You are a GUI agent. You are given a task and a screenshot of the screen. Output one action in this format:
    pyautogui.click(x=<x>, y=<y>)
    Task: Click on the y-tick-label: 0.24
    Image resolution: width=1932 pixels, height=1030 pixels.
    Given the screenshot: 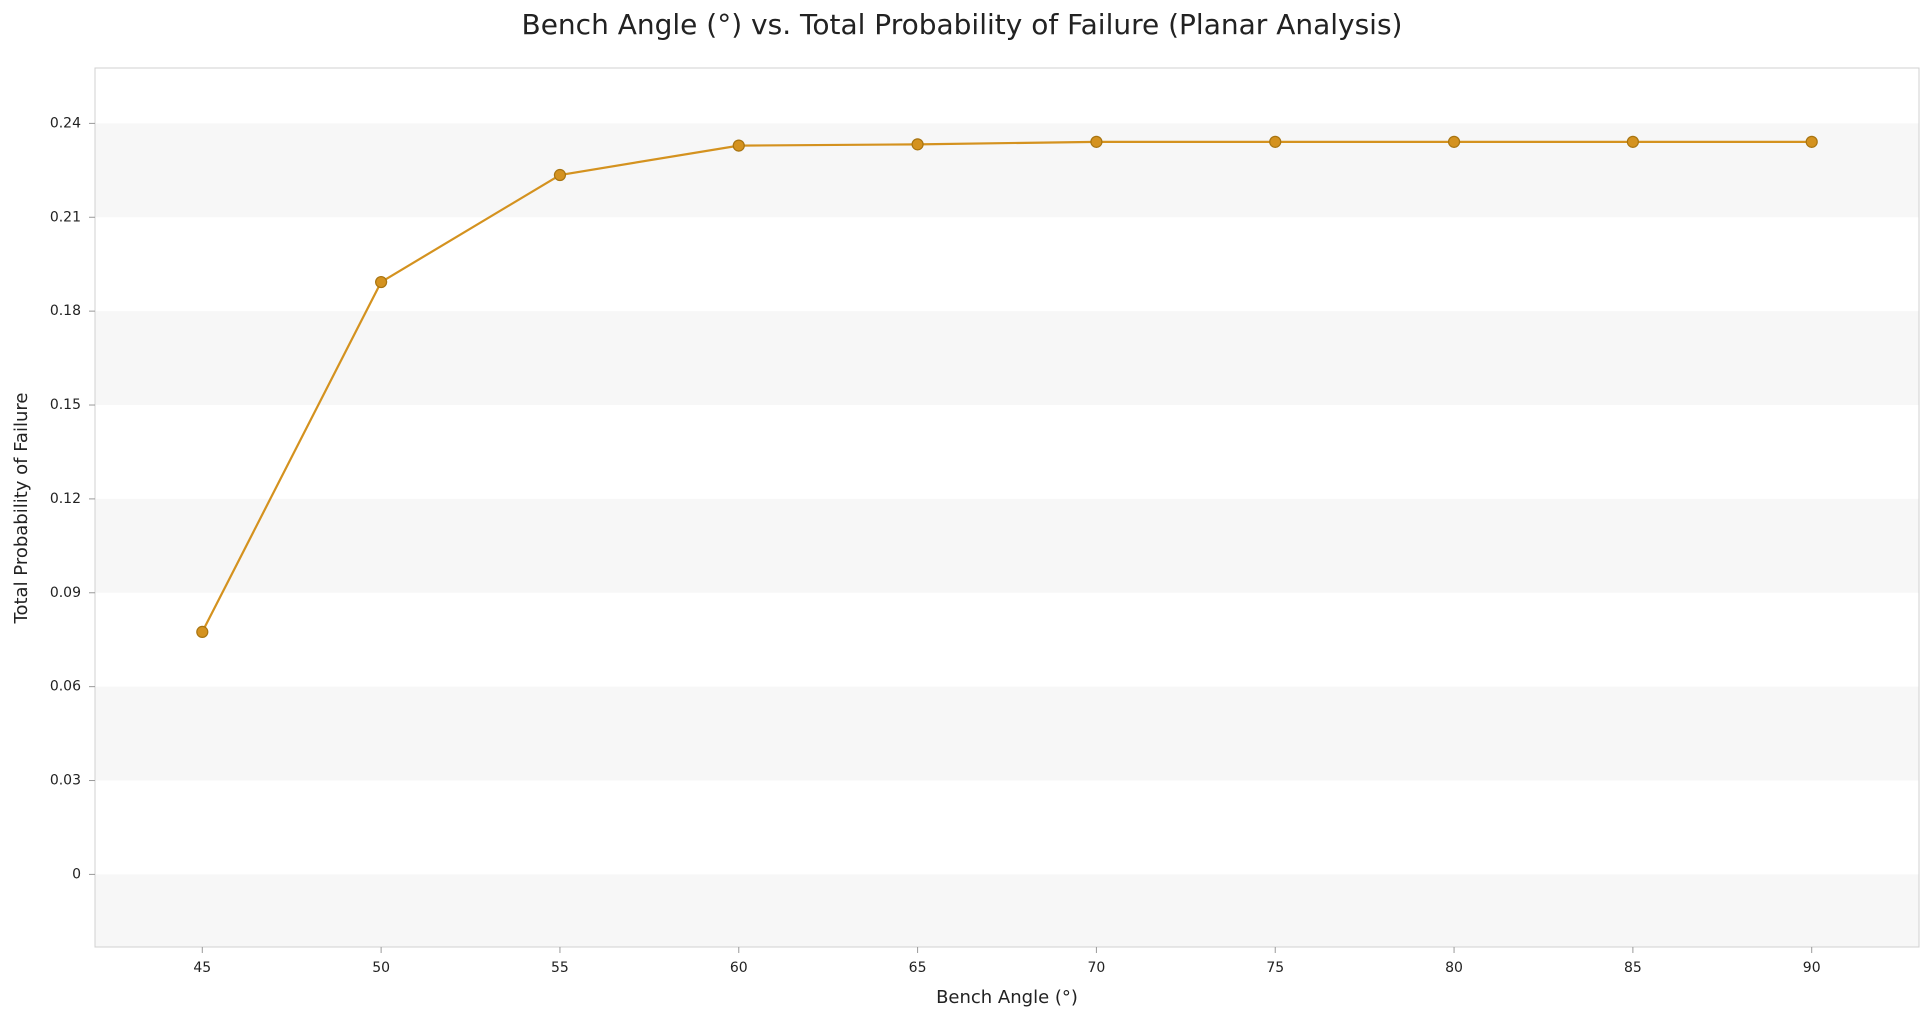 What is the action you would take?
    pyautogui.click(x=65, y=123)
    